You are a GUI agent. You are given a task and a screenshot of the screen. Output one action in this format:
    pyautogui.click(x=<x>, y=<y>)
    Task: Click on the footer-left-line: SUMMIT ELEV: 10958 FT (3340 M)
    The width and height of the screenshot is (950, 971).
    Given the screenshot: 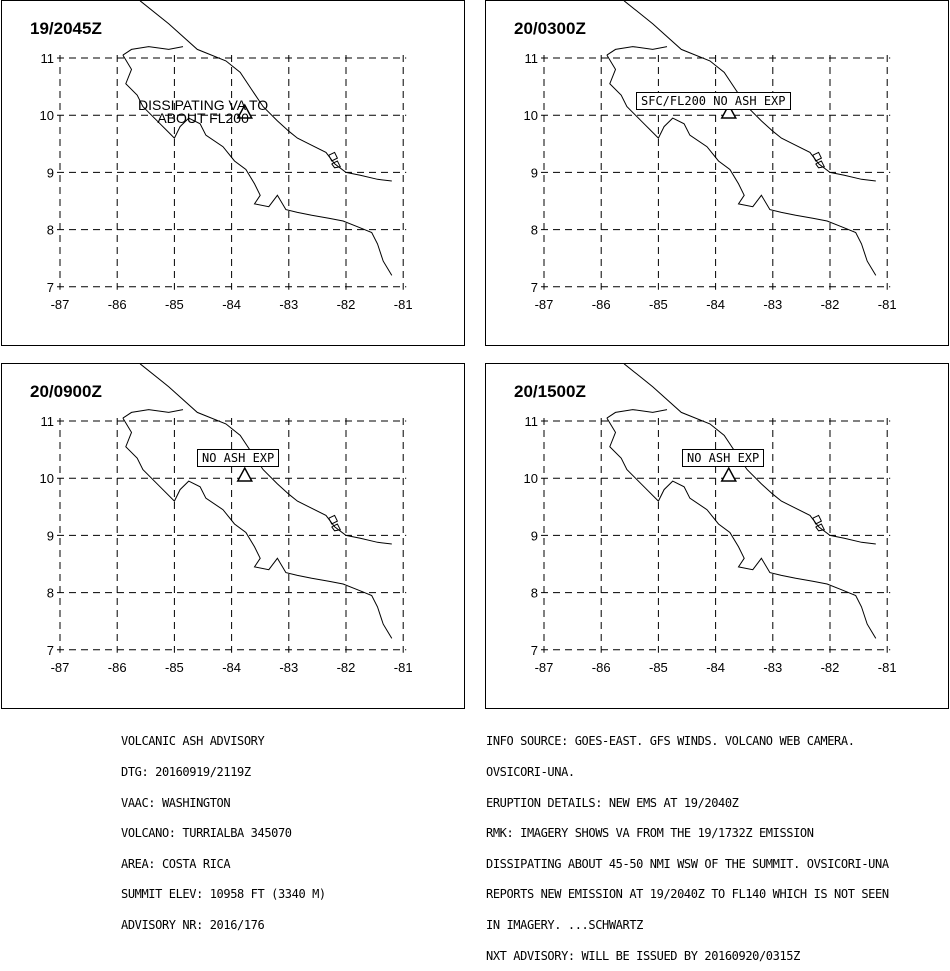 What is the action you would take?
    pyautogui.click(x=223, y=894)
    